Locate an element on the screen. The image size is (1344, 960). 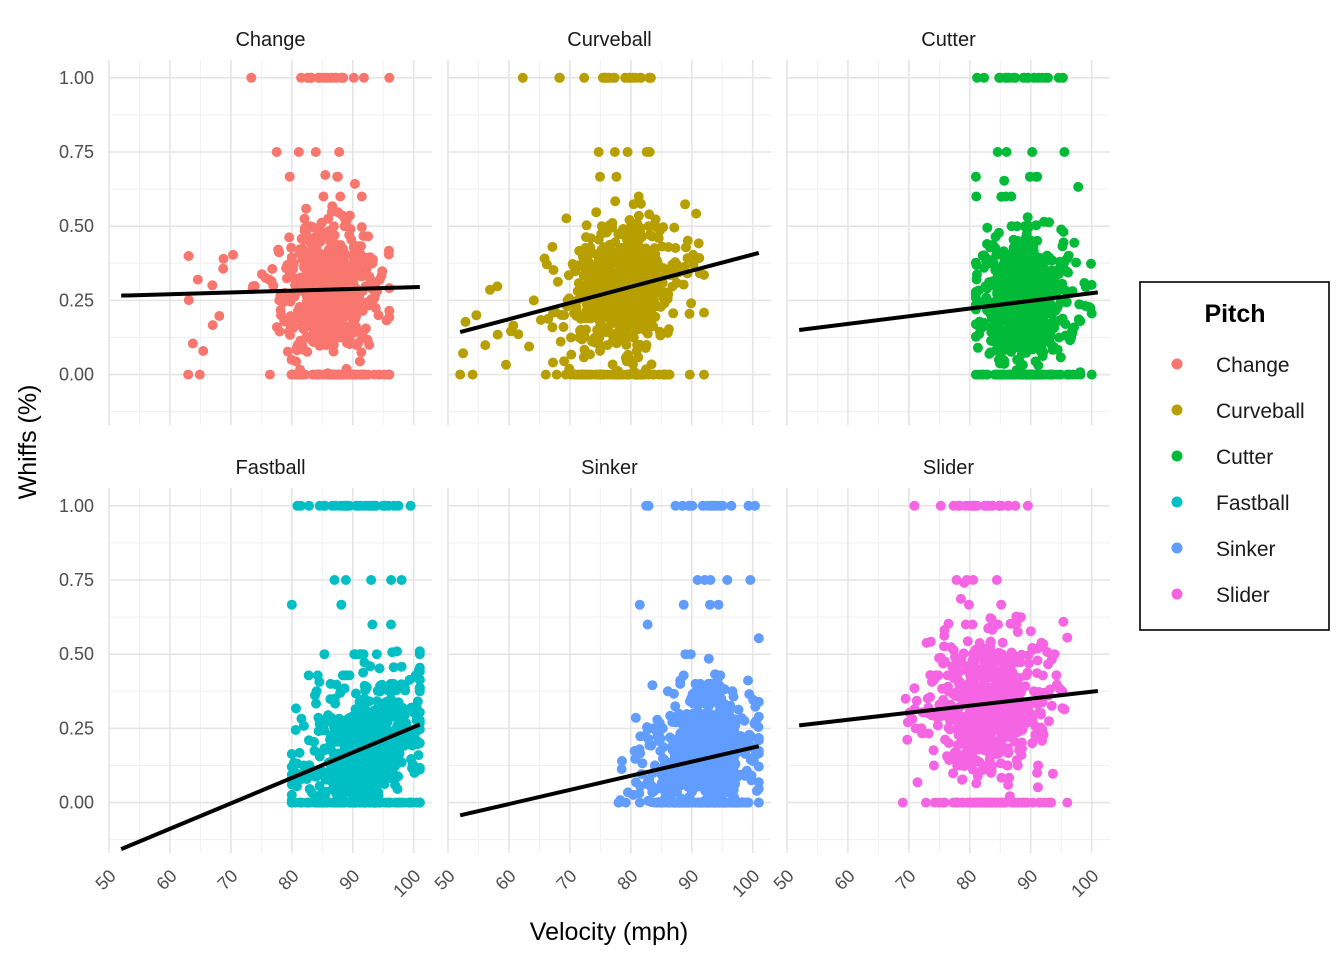
legend-label: Change is located at coordinates (1253, 365).